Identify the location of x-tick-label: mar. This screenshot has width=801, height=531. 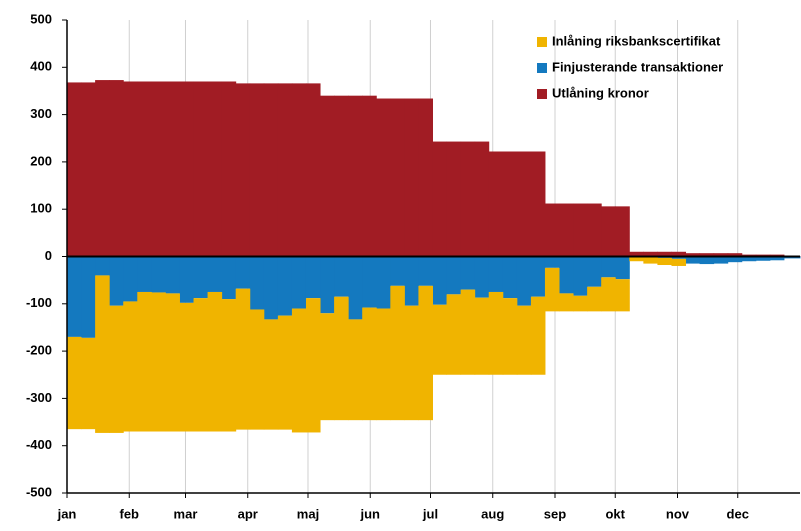
(186, 513).